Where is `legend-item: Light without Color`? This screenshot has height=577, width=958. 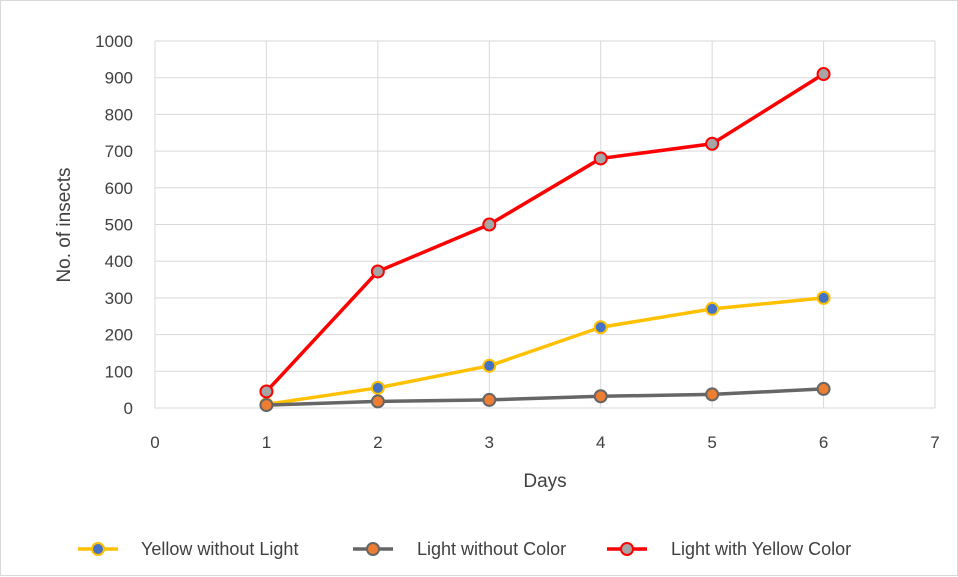
legend-item: Light without Color is located at coordinates (459, 549).